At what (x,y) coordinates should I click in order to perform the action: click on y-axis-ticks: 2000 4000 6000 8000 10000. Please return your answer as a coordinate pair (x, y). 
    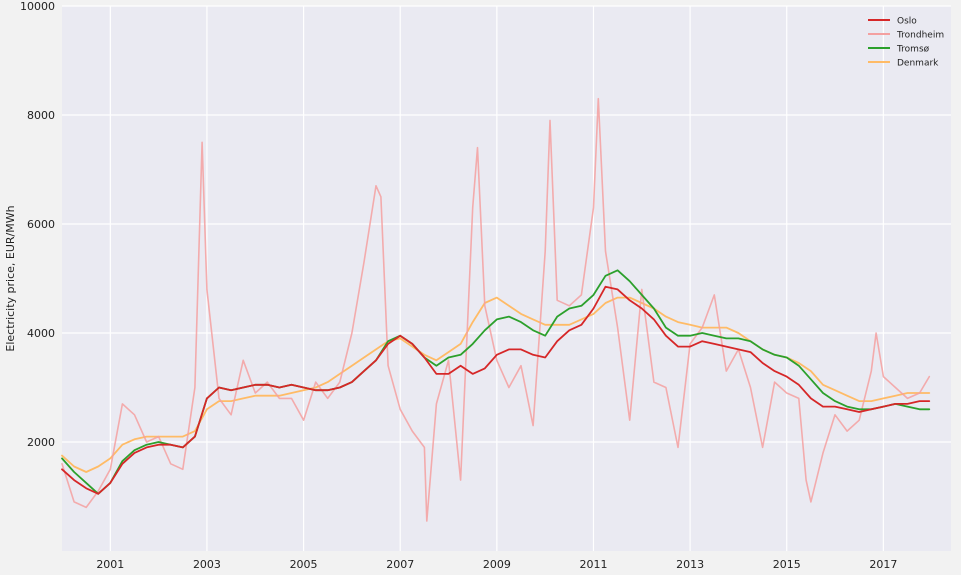
    Looking at the image, I should click on (37, 224).